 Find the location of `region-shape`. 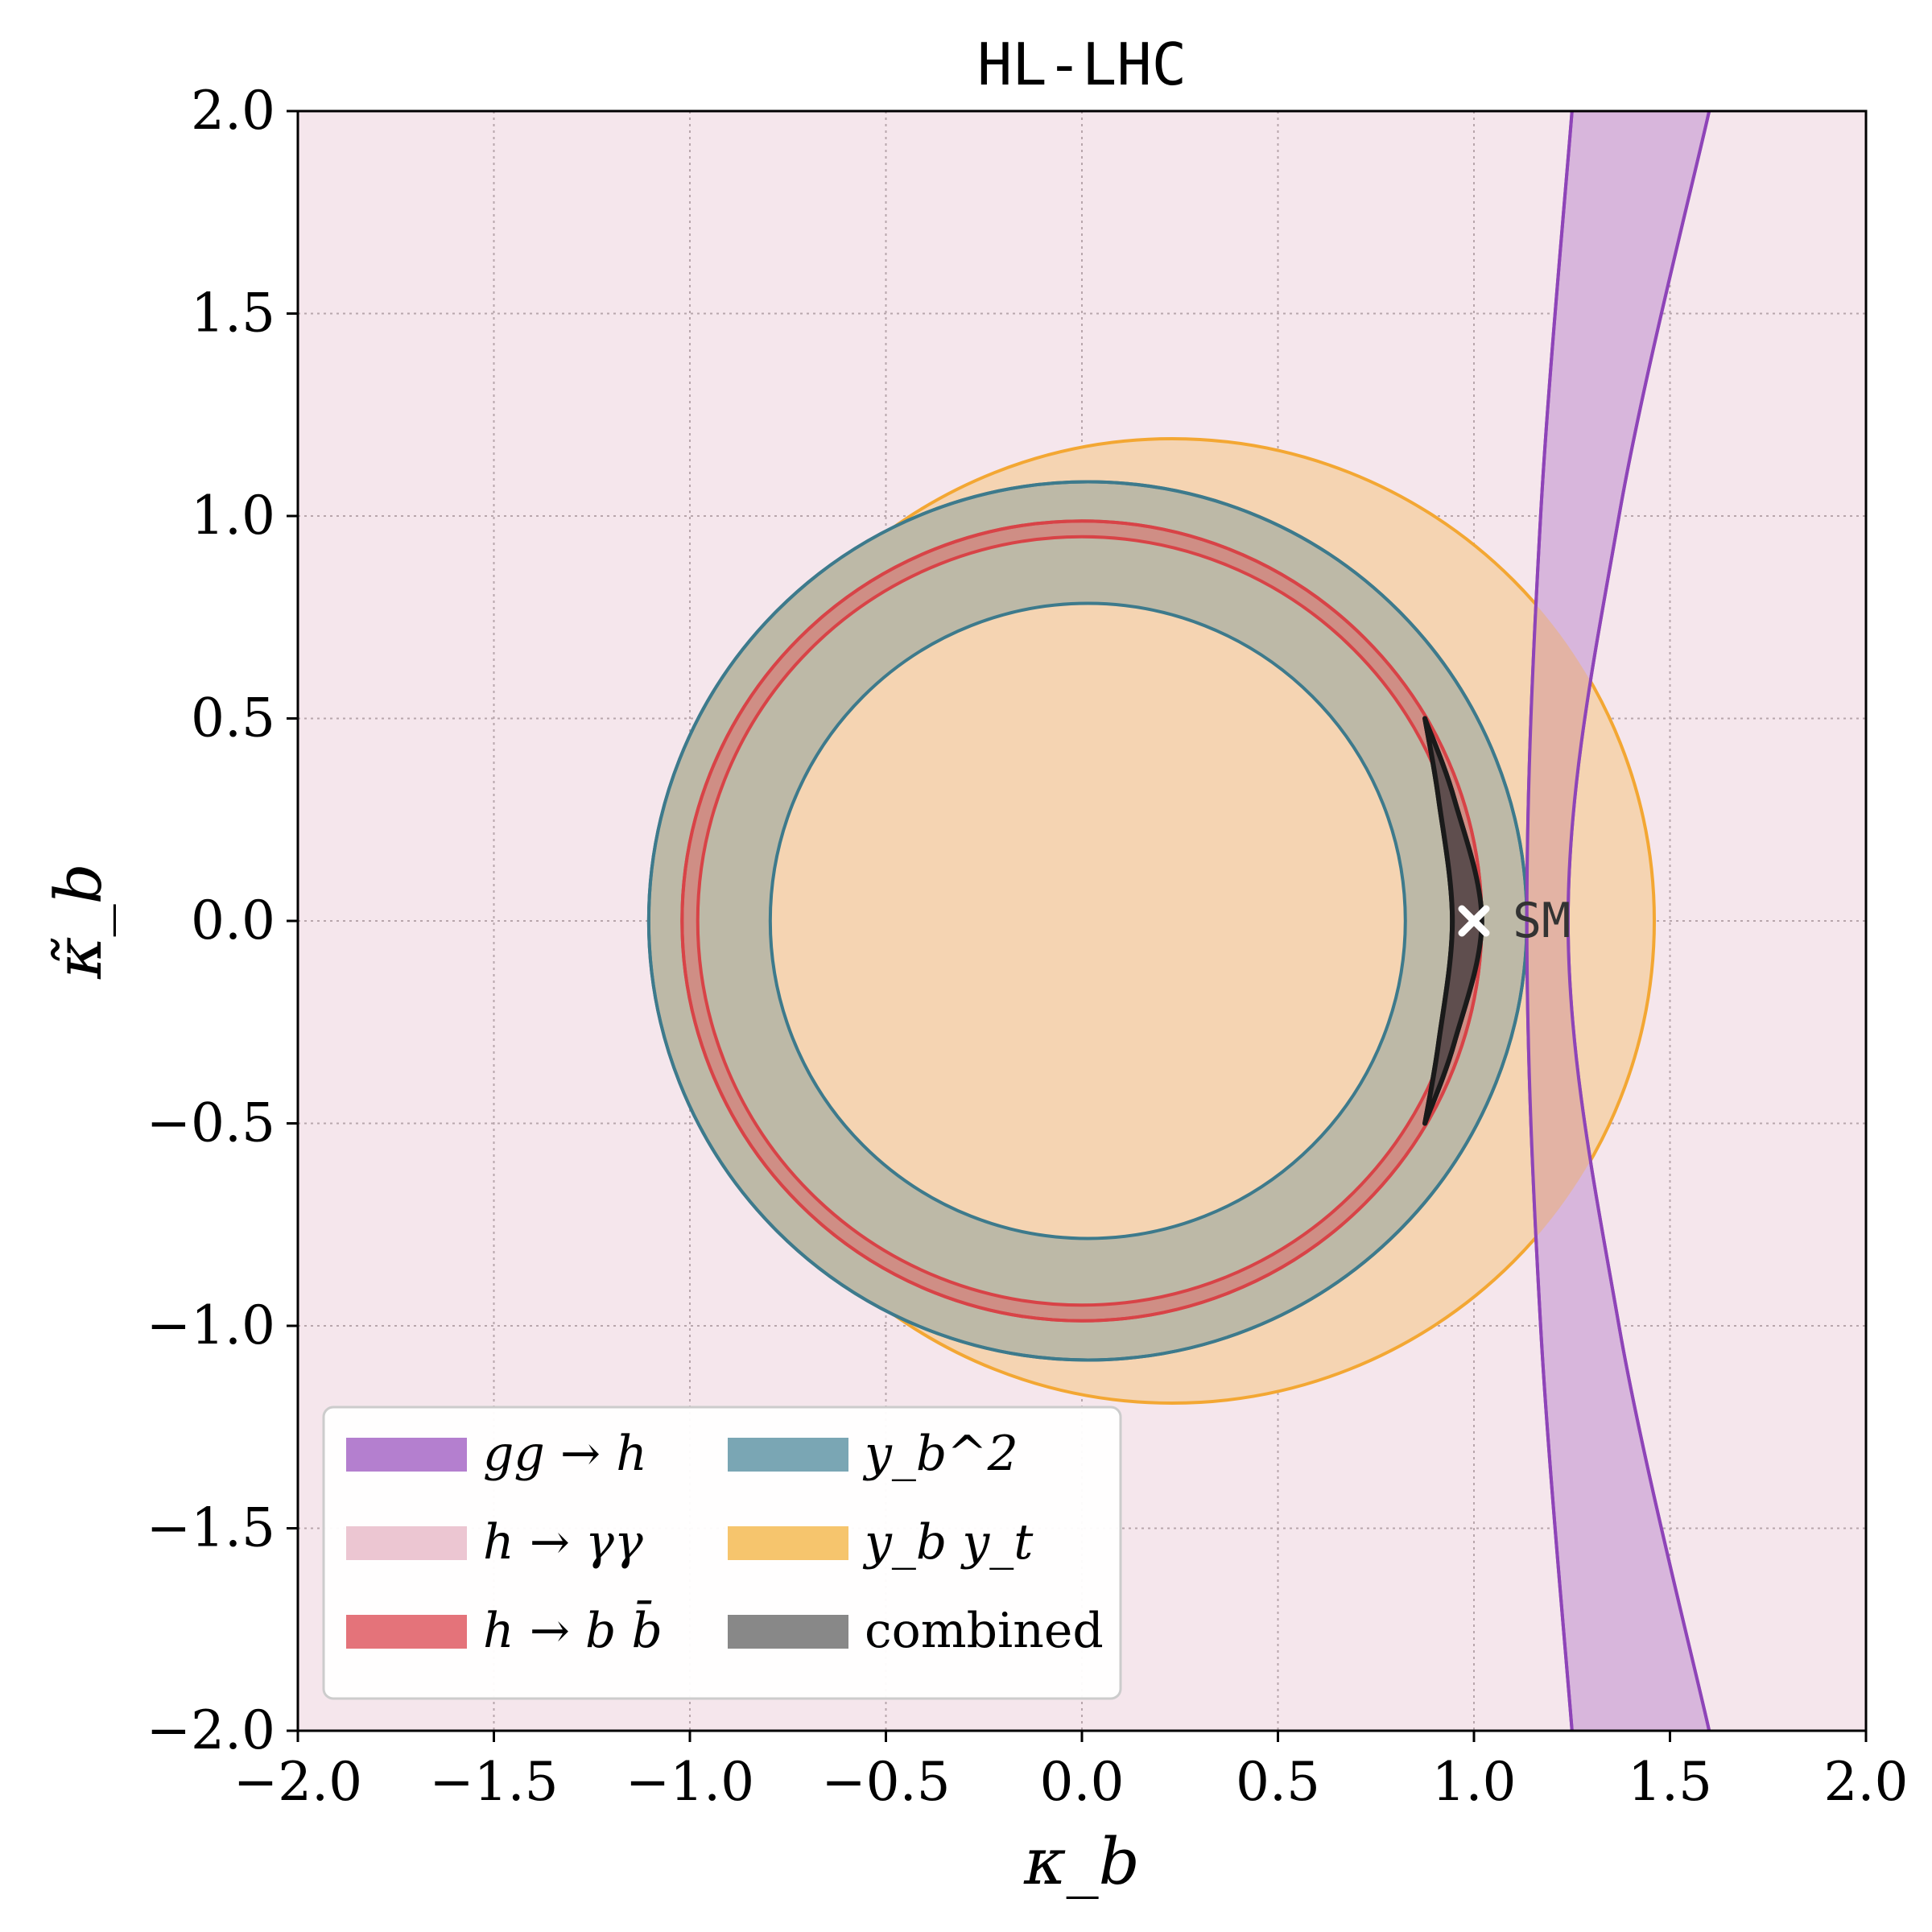

region-shape is located at coordinates (1453, 921).